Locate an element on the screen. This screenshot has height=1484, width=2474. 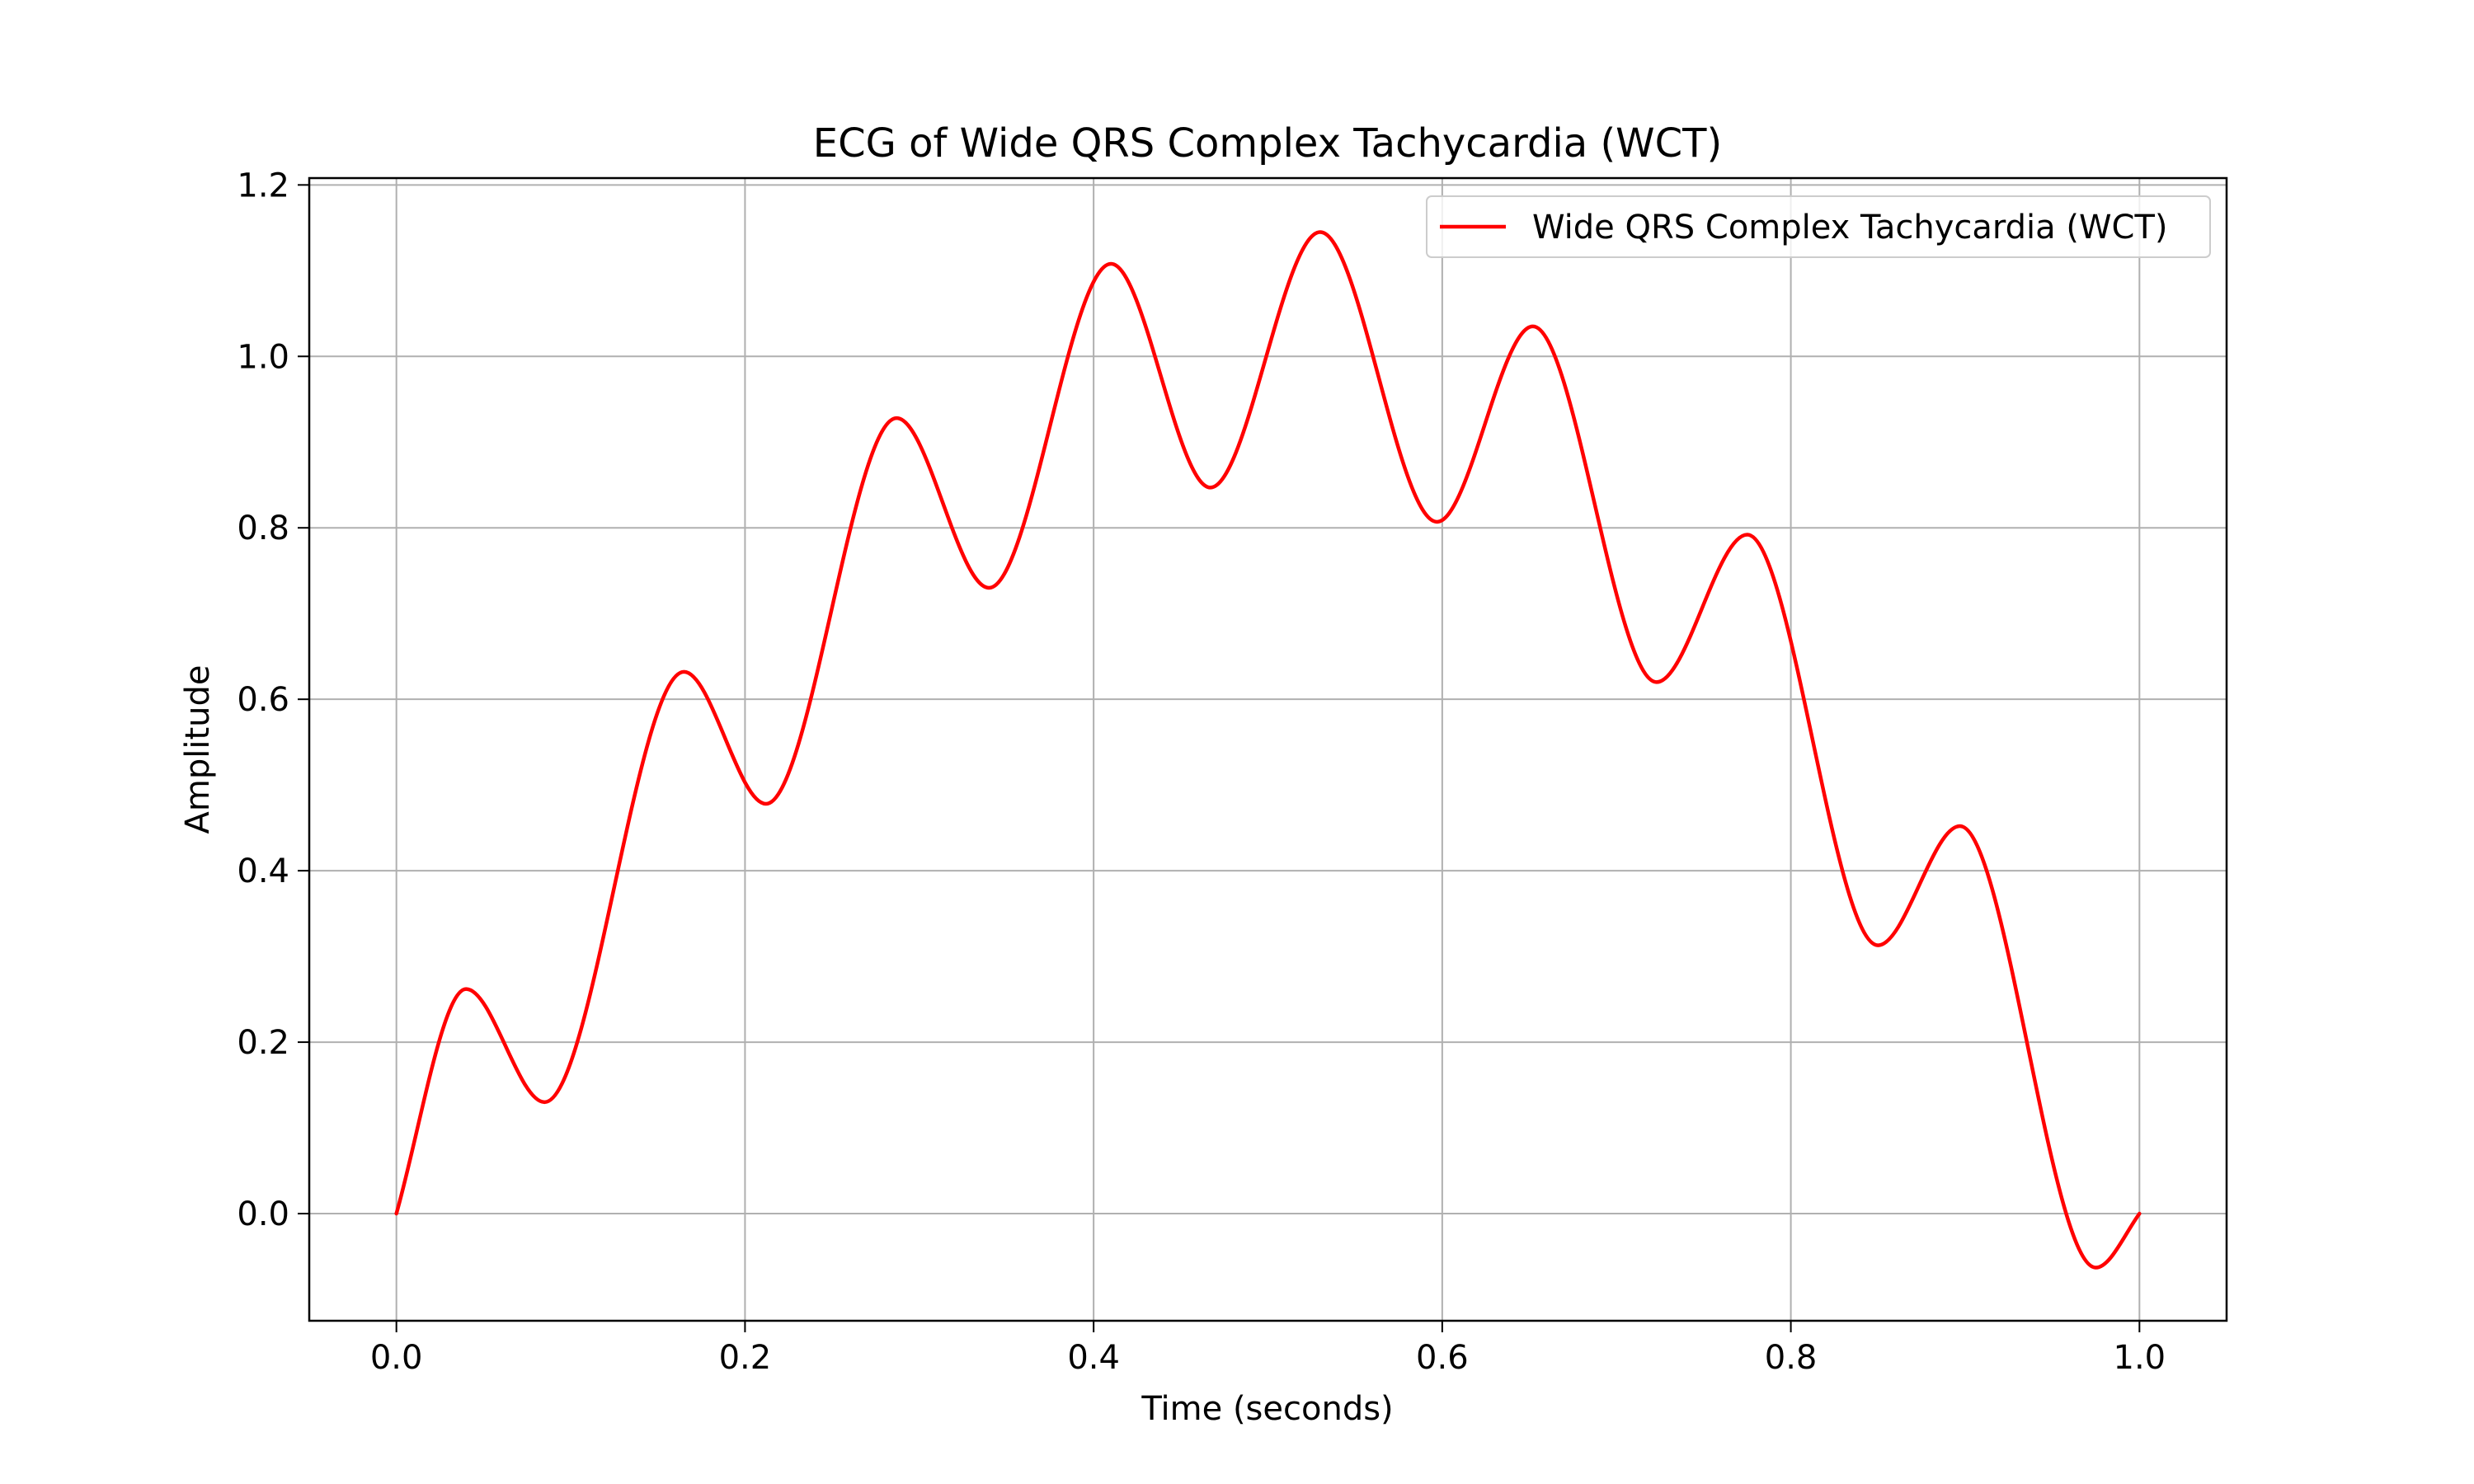
legend-box is located at coordinates (1818, 226).